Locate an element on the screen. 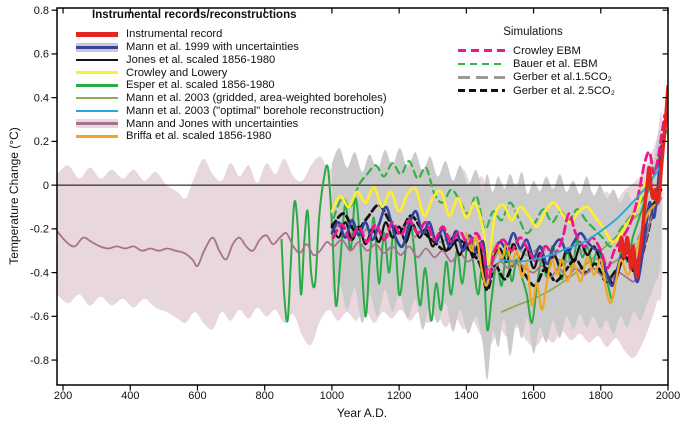  legend-item-label: Jones et al. scaled 1856-1980 is located at coordinates (201, 59).